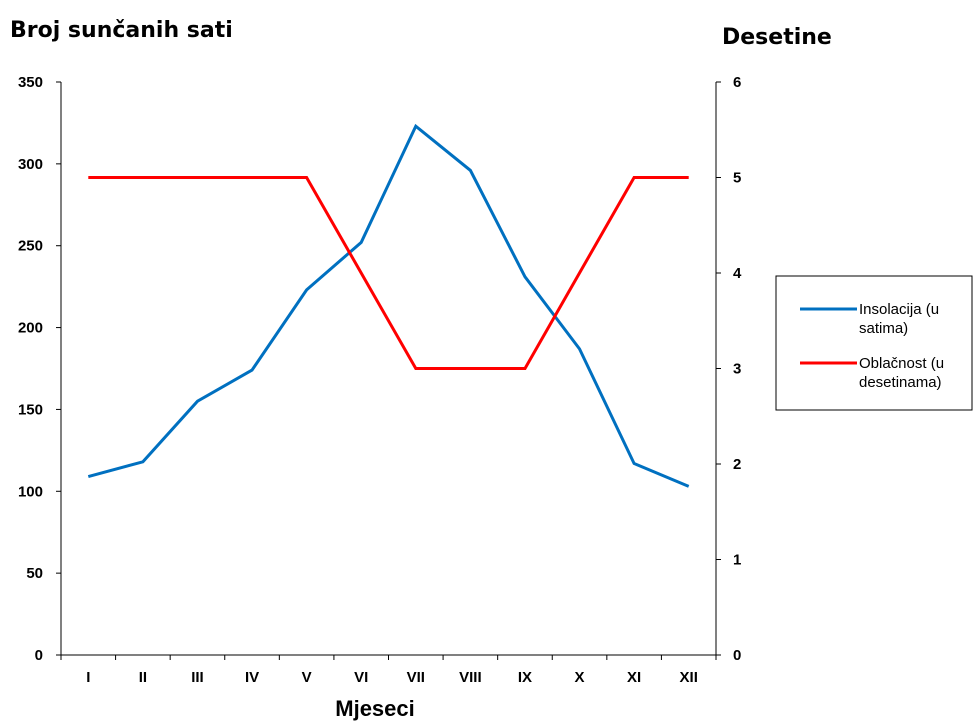  What do you see at coordinates (900, 382) in the screenshot?
I see `legend-label-oblacnost-2: desetinama)` at bounding box center [900, 382].